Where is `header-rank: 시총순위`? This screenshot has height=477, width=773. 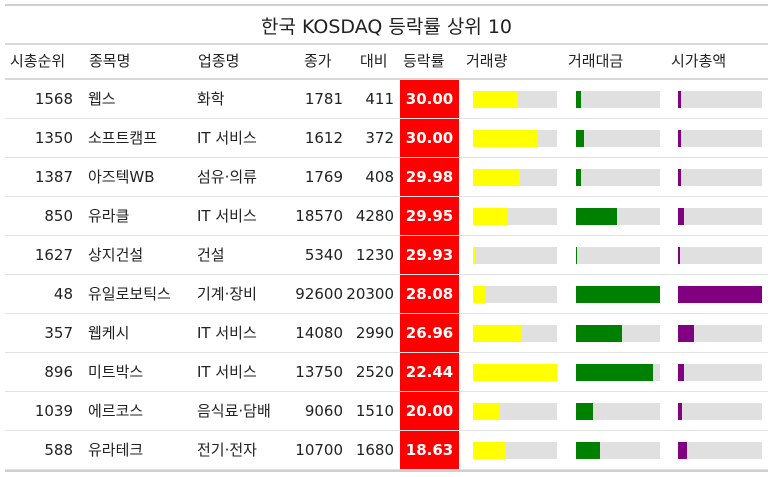
header-rank: 시총순위 is located at coordinates (38, 61).